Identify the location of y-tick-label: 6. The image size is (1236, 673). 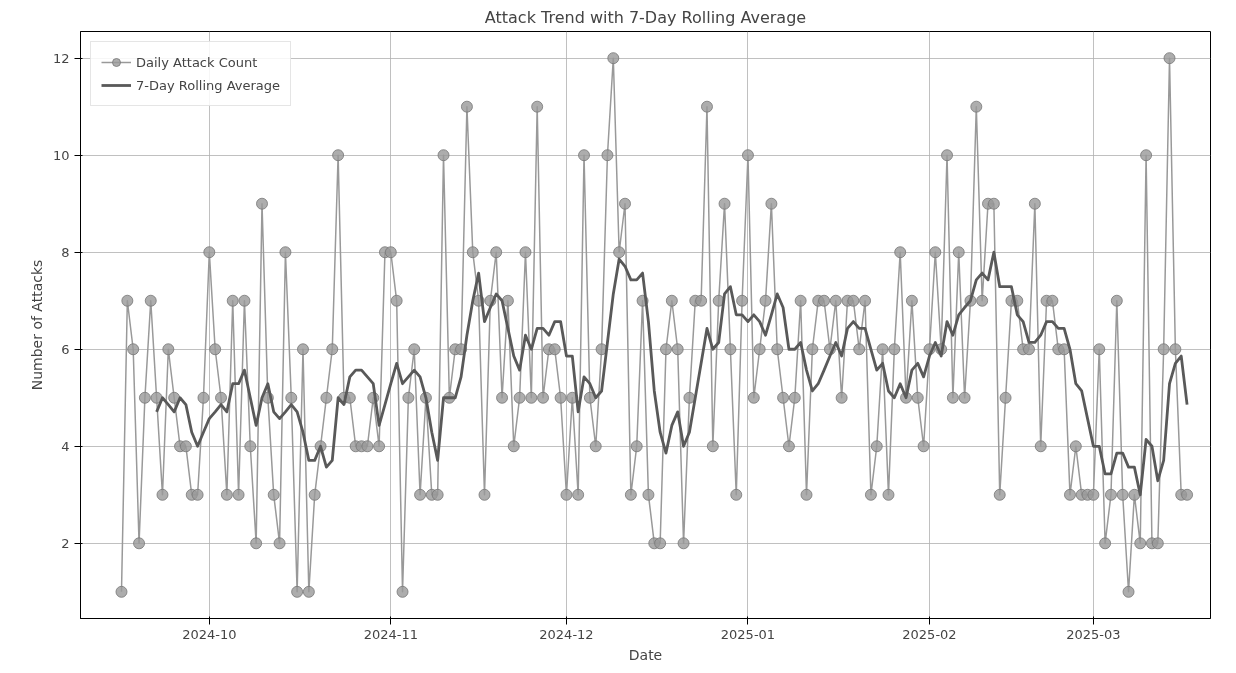
(65, 349).